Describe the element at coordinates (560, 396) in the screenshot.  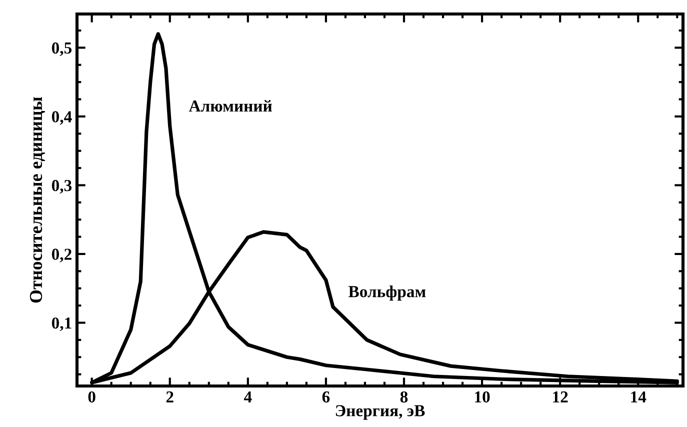
I see `x-tick-label: 12` at that location.